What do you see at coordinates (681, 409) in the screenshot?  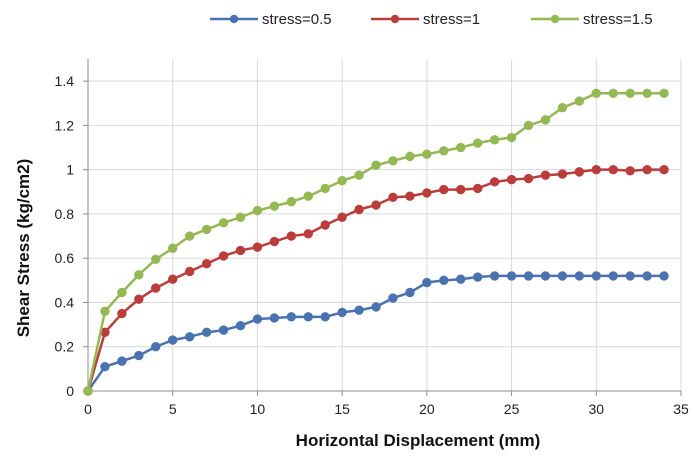 I see `x-tick-label: 35` at bounding box center [681, 409].